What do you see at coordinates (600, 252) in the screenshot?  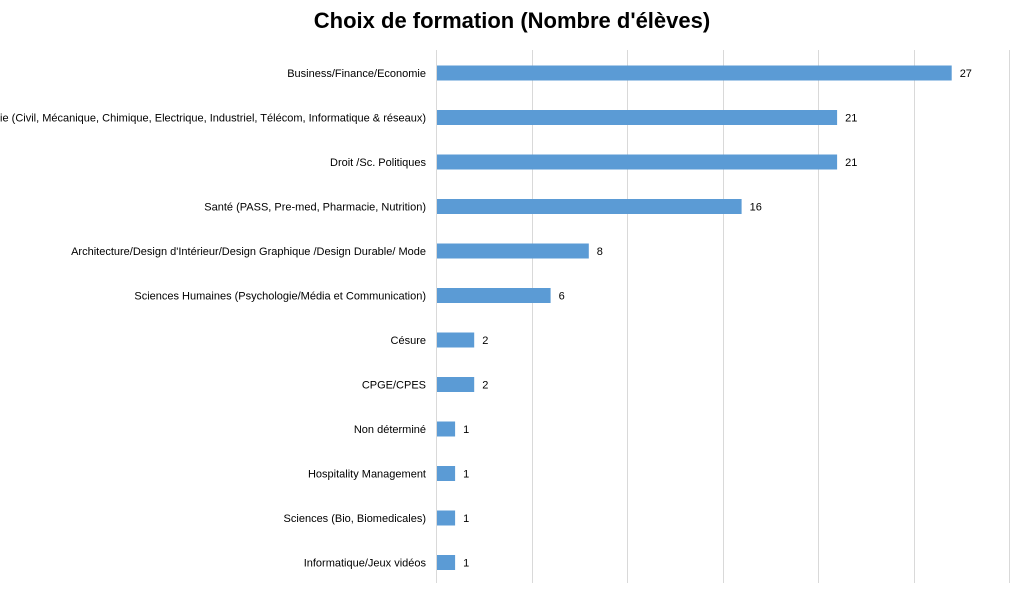 I see `data-label: 8` at bounding box center [600, 252].